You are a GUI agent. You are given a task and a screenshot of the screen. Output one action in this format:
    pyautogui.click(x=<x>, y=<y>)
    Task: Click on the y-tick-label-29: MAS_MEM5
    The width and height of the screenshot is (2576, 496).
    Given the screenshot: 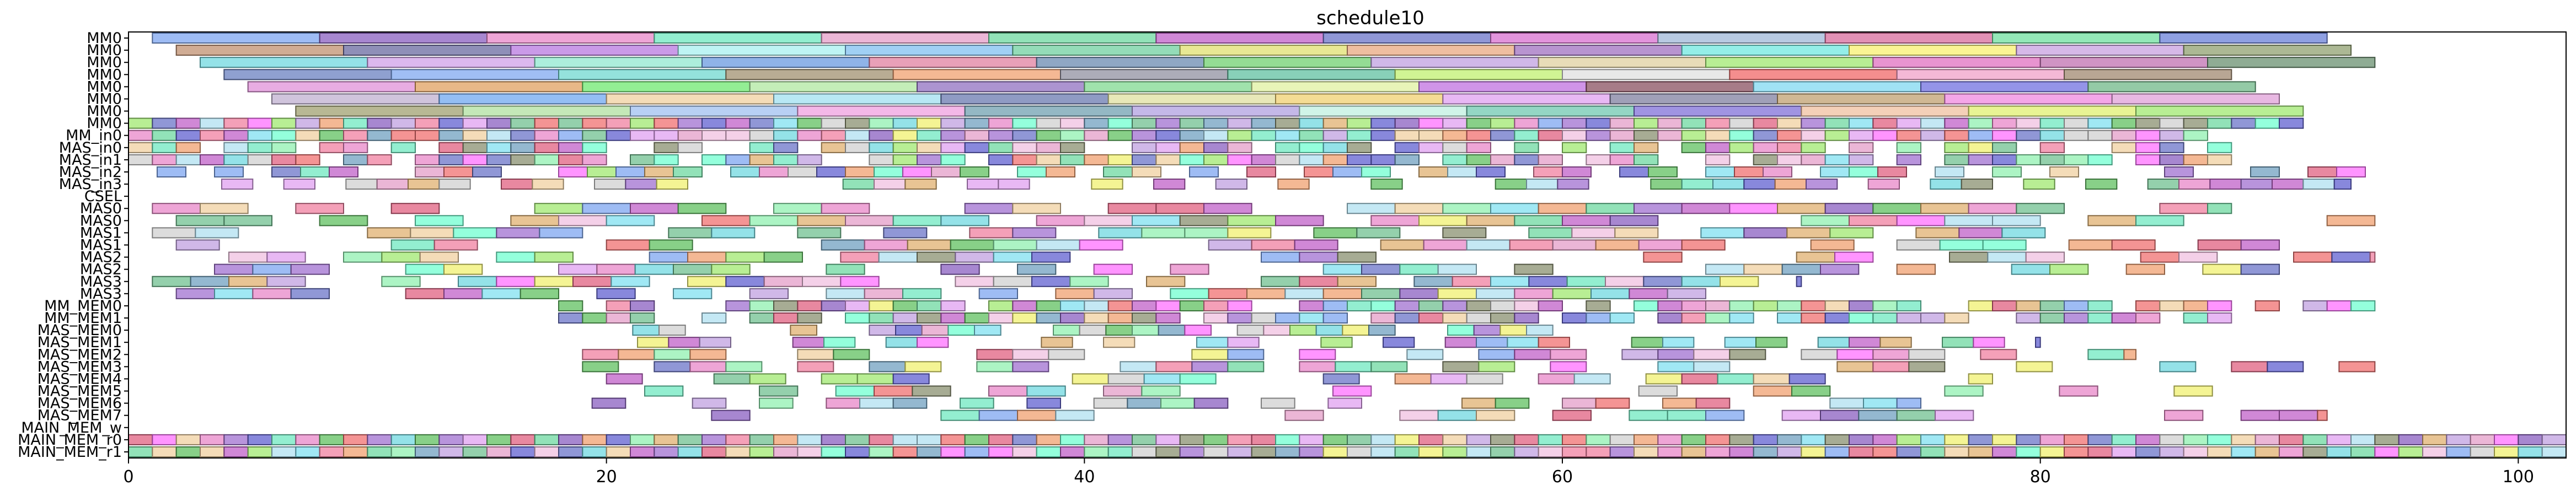 What is the action you would take?
    pyautogui.click(x=80, y=391)
    